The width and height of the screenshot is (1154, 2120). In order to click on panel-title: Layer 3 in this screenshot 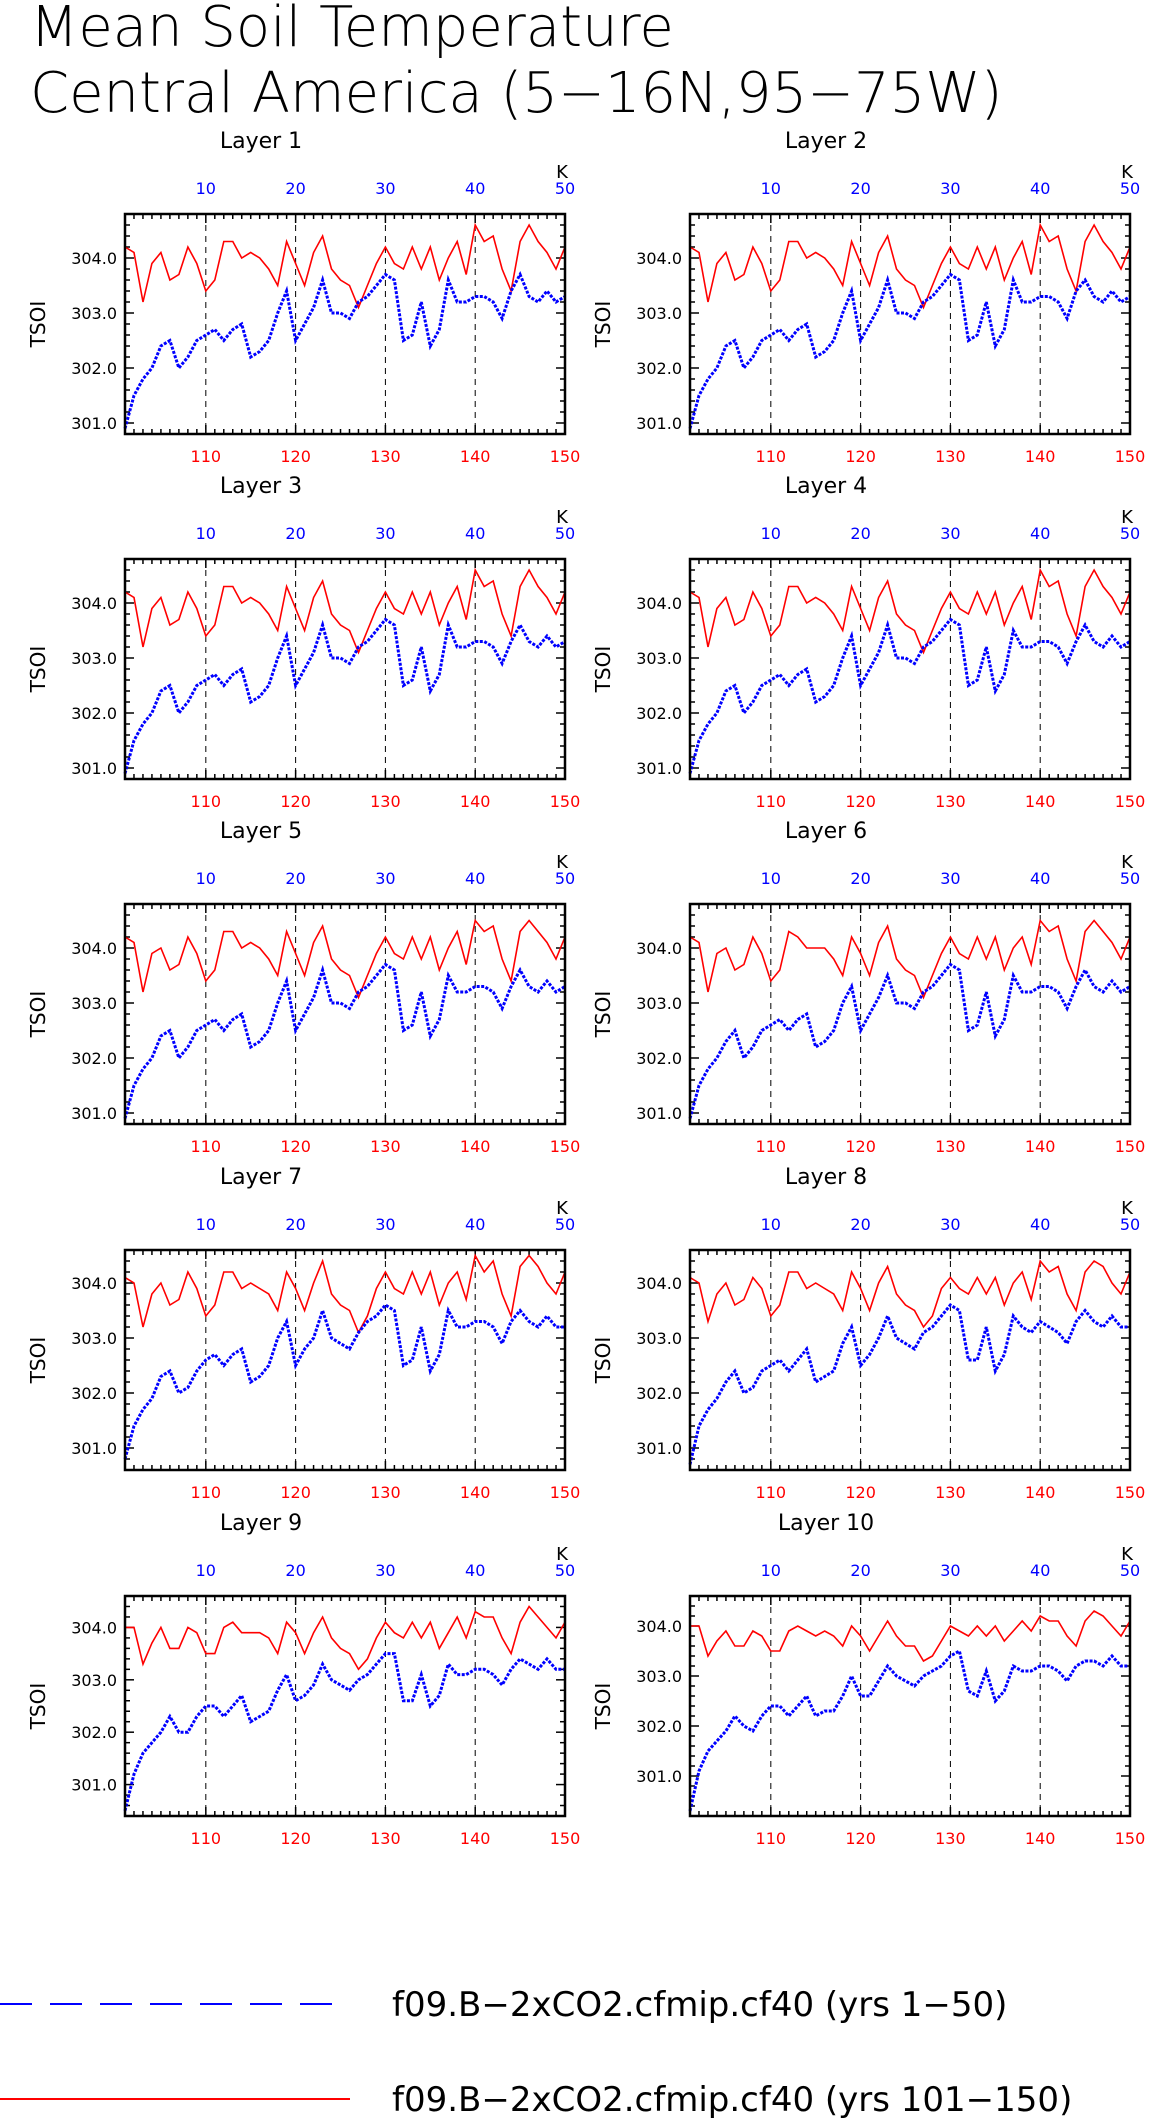, I will do `click(261, 486)`.